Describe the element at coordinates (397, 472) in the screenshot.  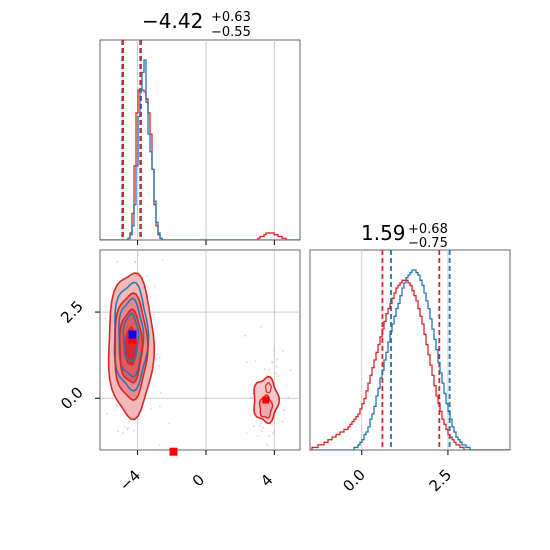
I see `panel-hist-param2-ticks: 0.0 2.5` at that location.